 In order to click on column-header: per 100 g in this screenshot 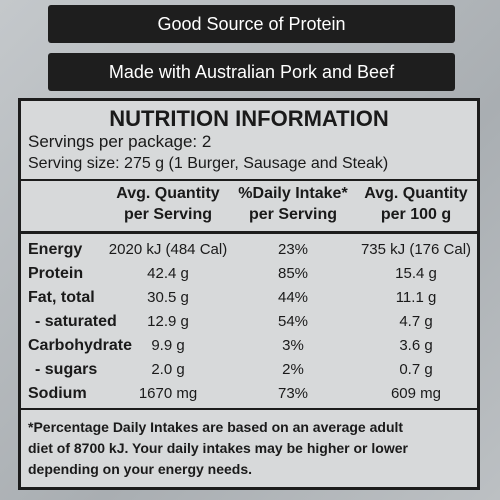, I will do `click(416, 214)`.